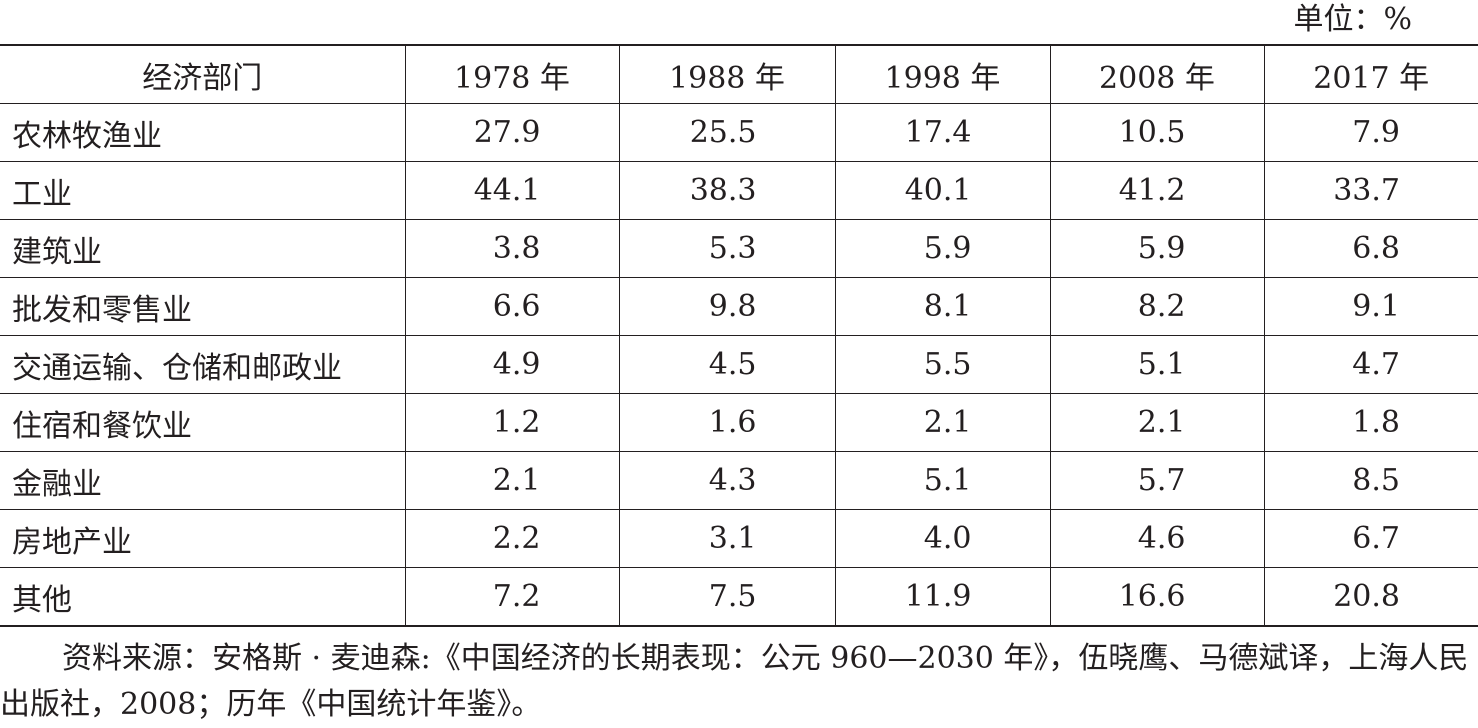 The image size is (1478, 728). What do you see at coordinates (1370, 74) in the screenshot?
I see `column-header-2017: 2017 年` at bounding box center [1370, 74].